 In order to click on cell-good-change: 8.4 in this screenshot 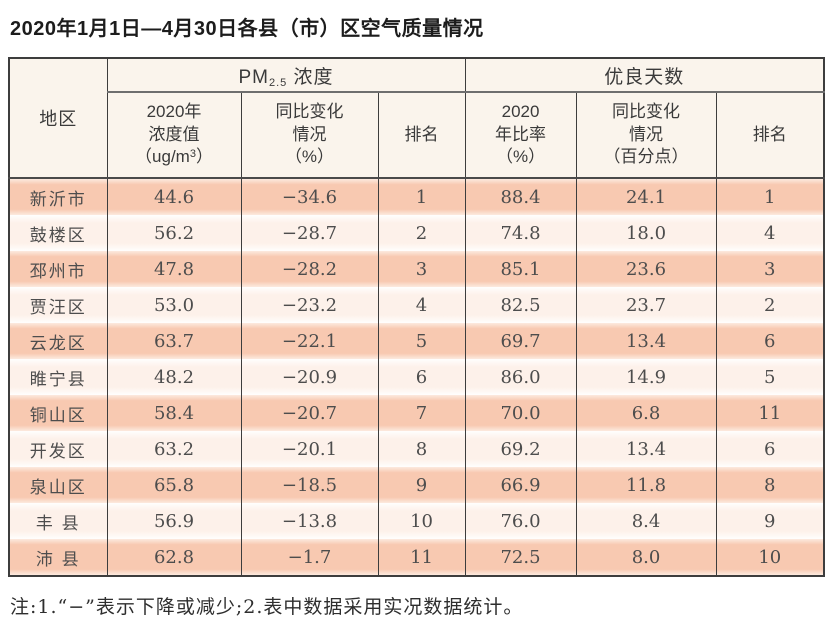, I will do `click(646, 521)`.